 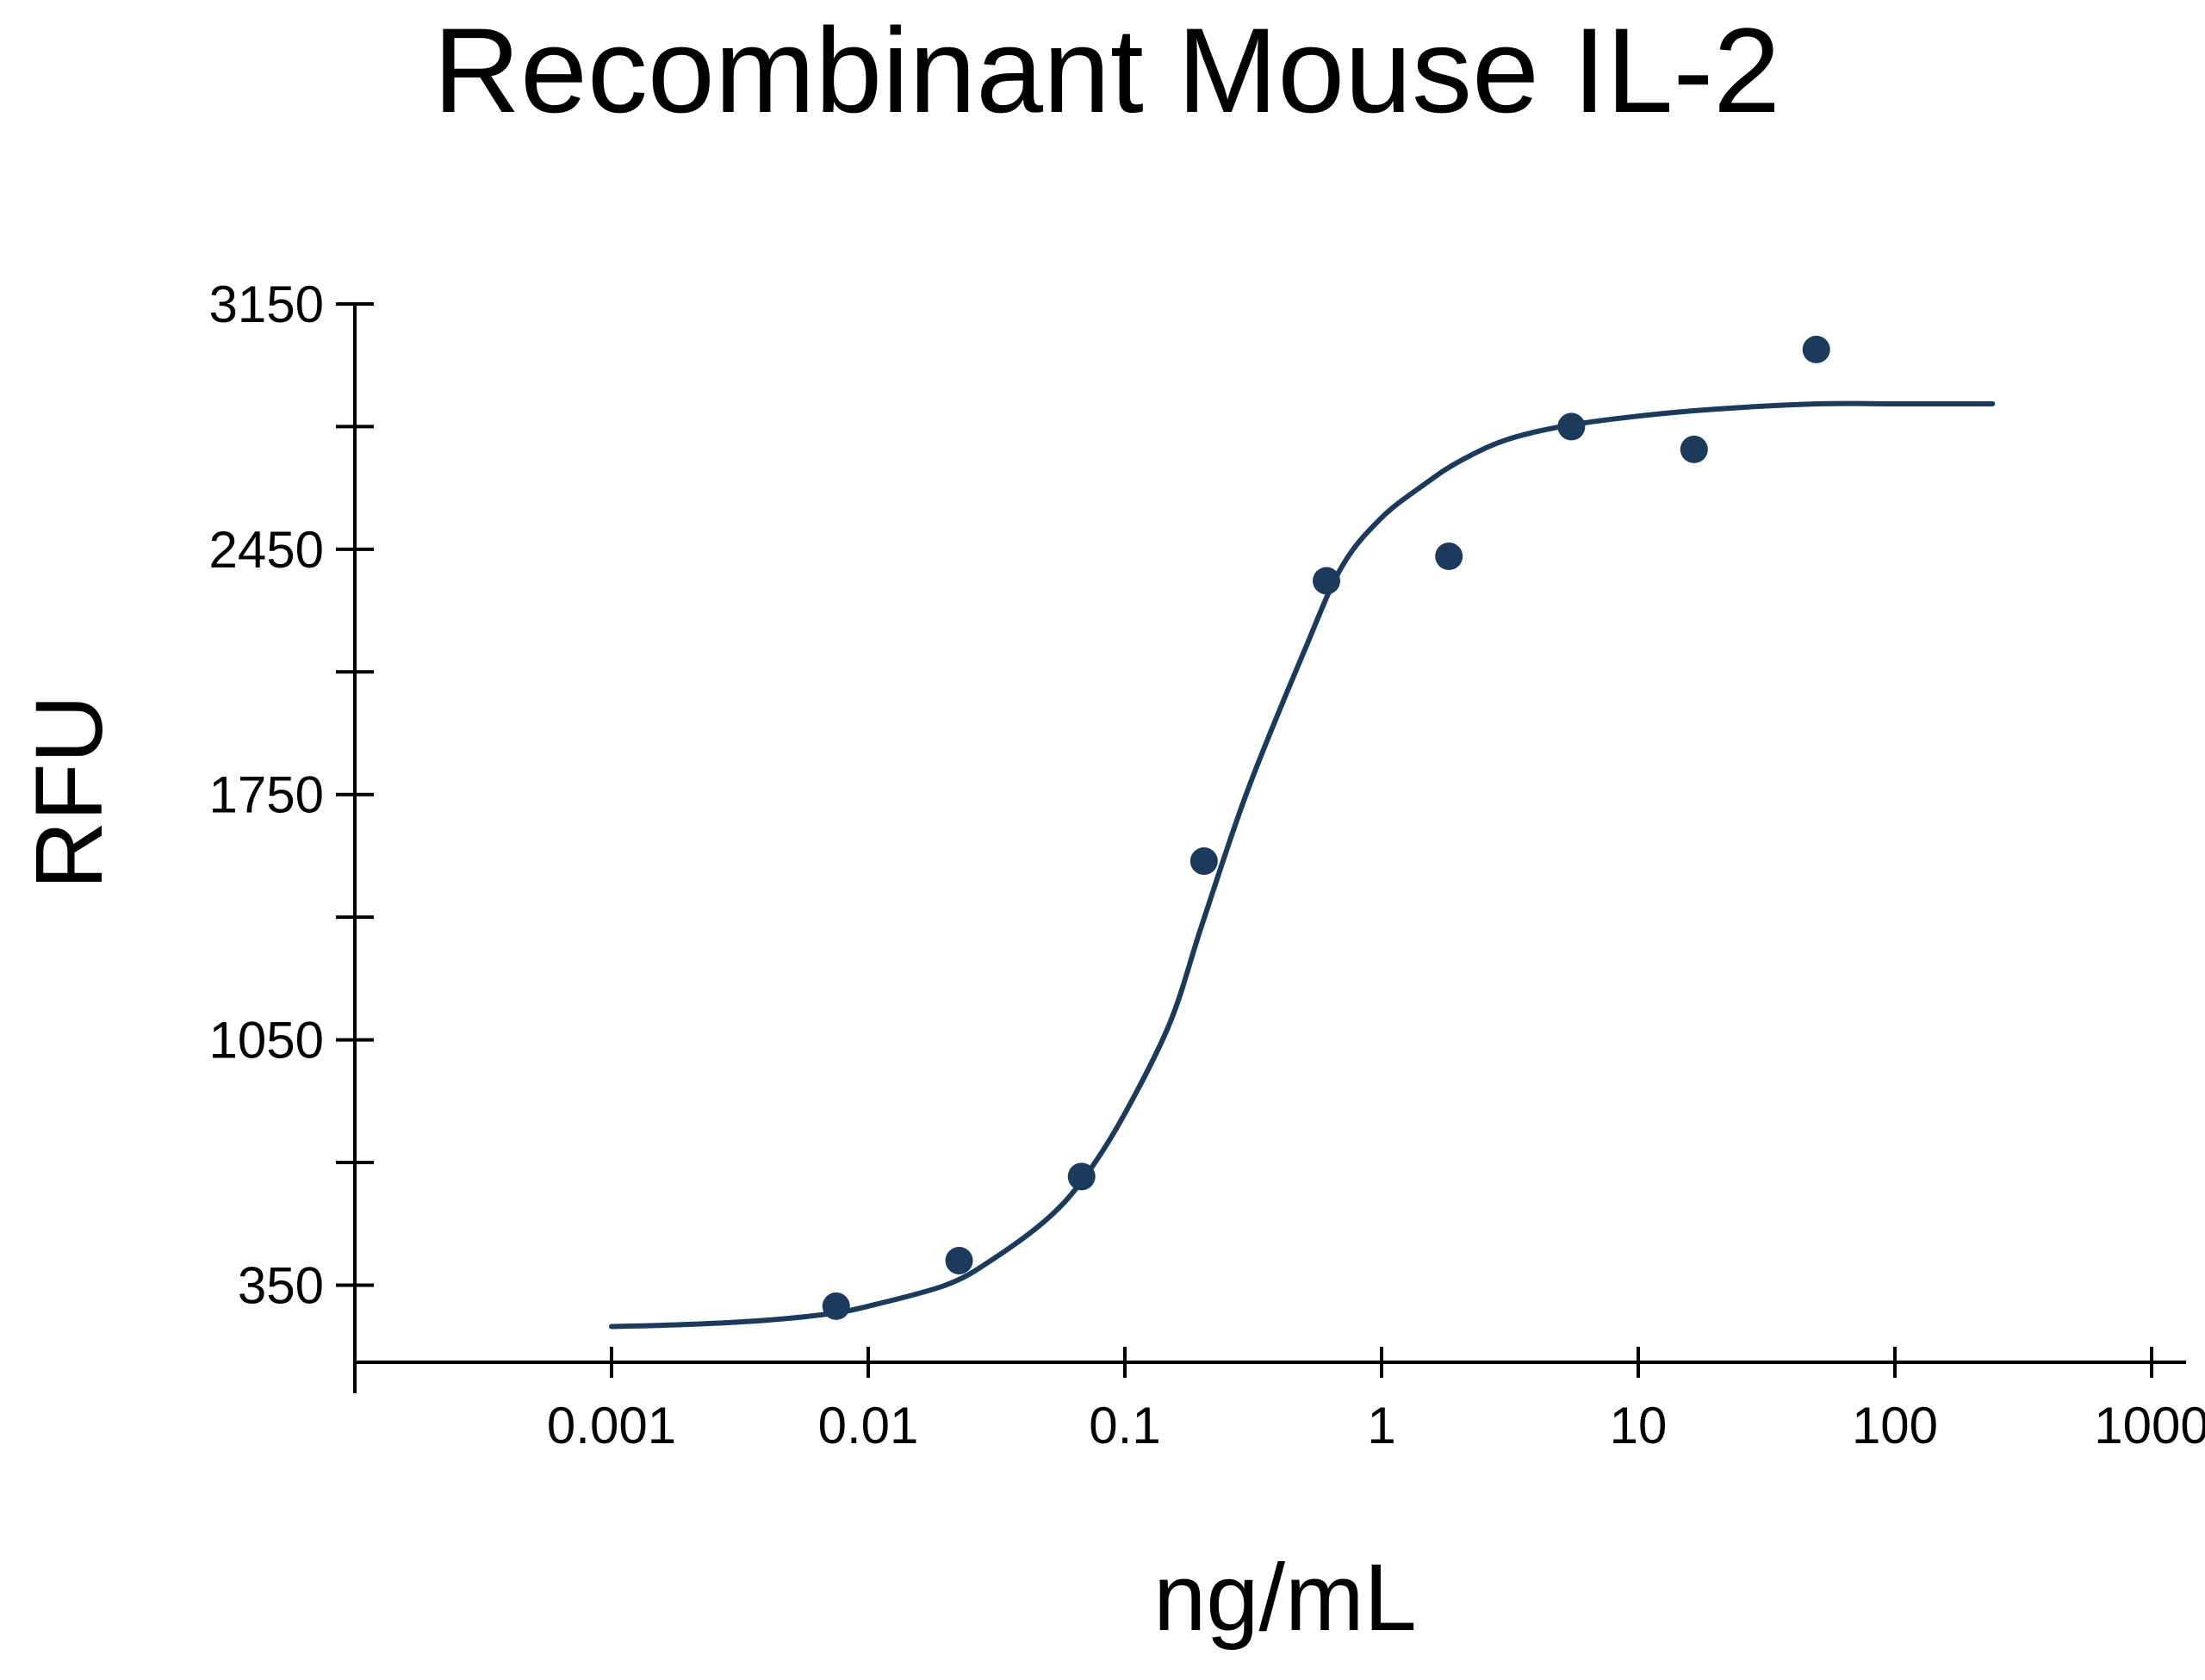 I want to click on x-tick-label-3: 0.1, so click(x=1124, y=1426).